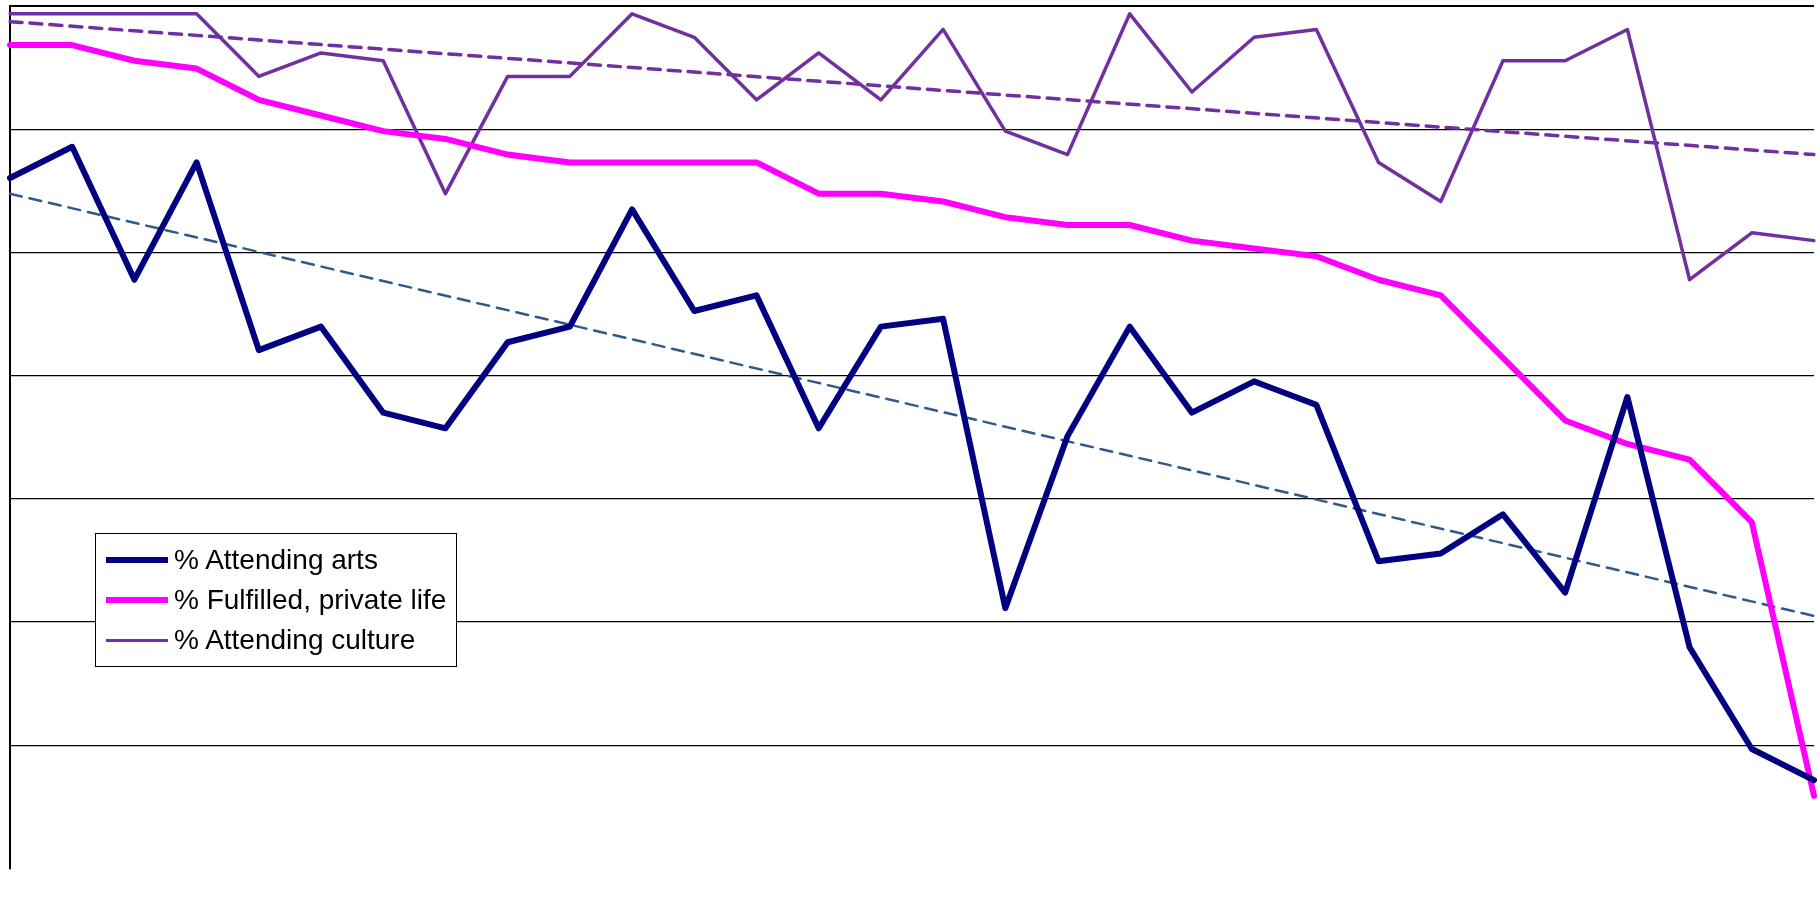 This screenshot has width=1820, height=897. I want to click on legend-label: % Attending culture, so click(295, 640).